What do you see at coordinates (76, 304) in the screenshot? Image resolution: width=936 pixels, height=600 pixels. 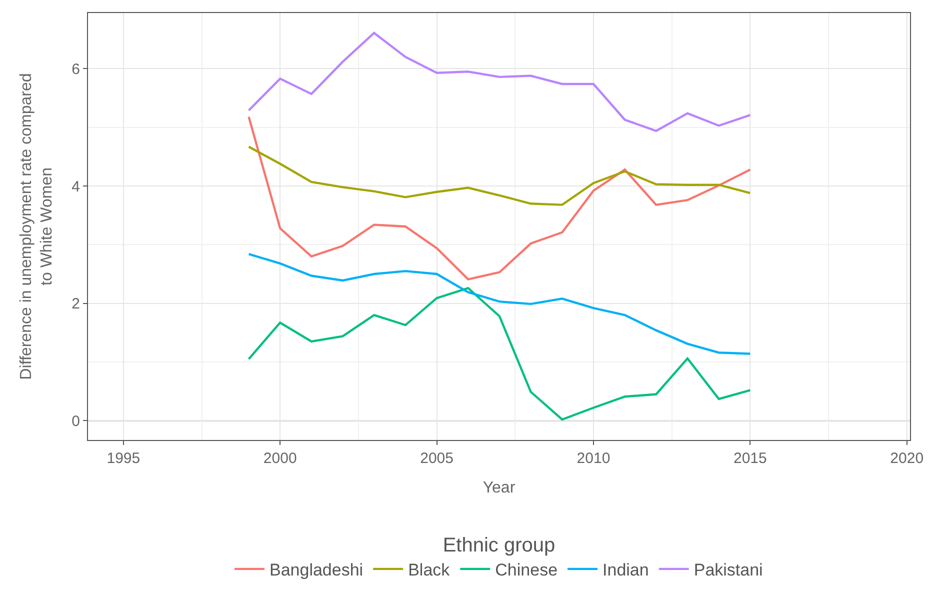 I see `y-tick-label: 2` at bounding box center [76, 304].